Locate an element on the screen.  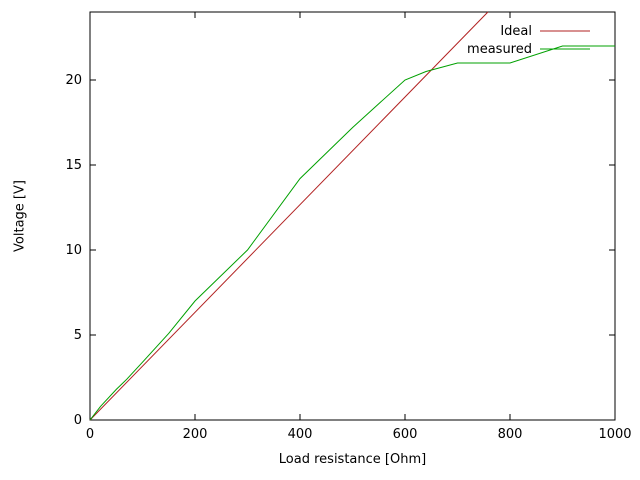
y-tick-label: 5 is located at coordinates (78, 335).